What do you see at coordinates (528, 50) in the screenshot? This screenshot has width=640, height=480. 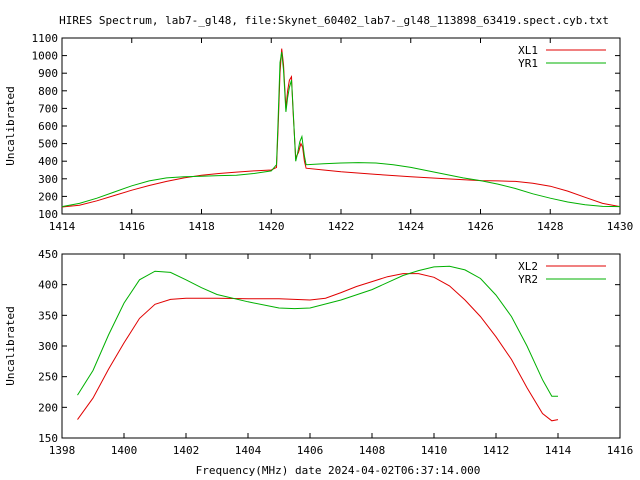 I see `legend-label-xl1: XL1` at bounding box center [528, 50].